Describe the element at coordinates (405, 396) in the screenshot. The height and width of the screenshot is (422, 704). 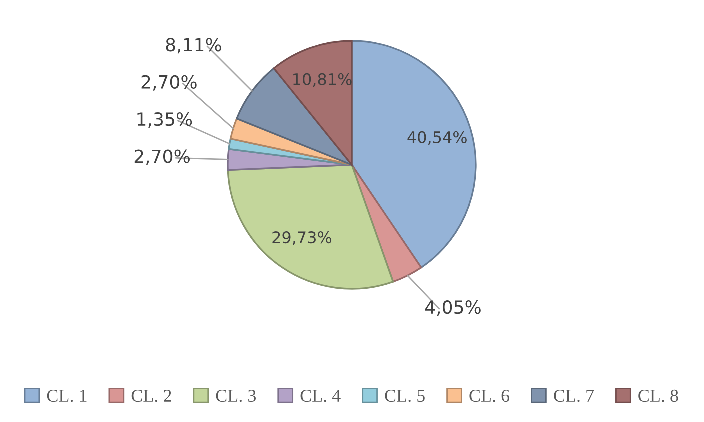
I see `legend-label: CL. 5` at that location.